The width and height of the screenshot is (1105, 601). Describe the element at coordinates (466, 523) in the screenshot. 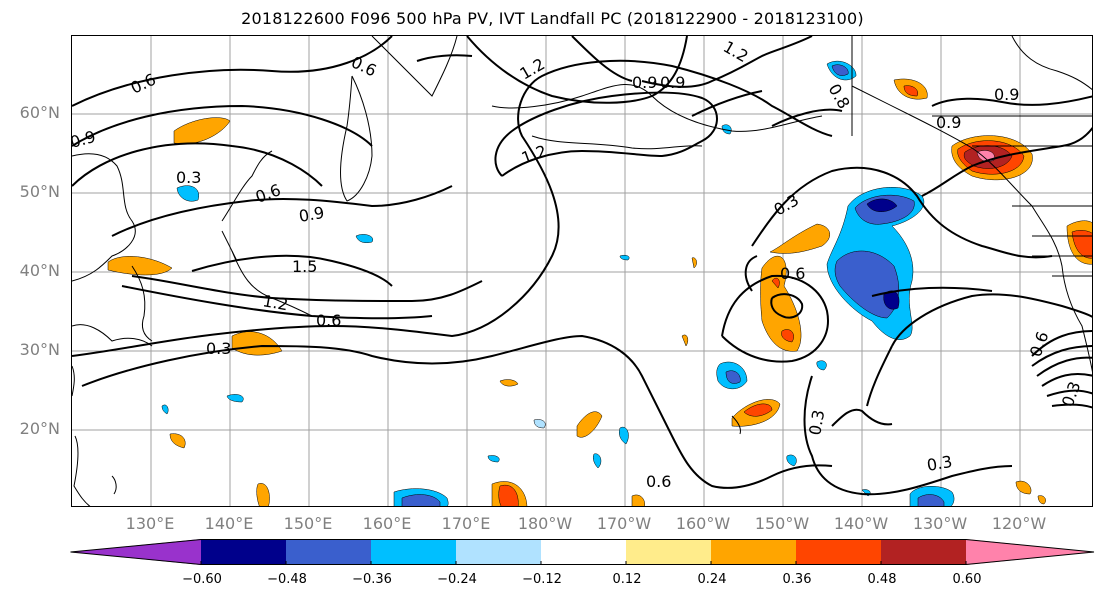

I see `lon-label: 170°E` at that location.